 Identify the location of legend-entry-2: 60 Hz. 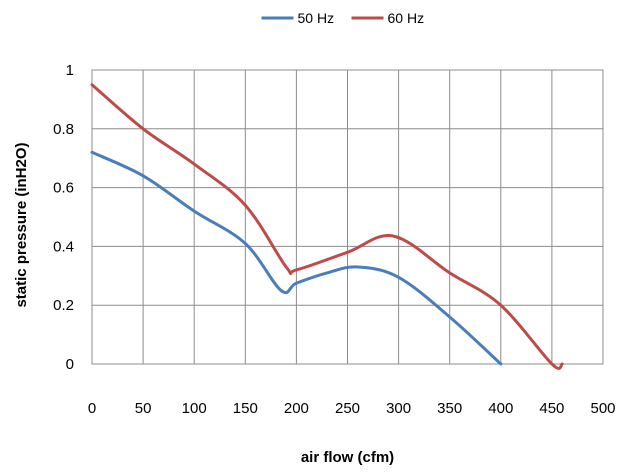
(388, 18).